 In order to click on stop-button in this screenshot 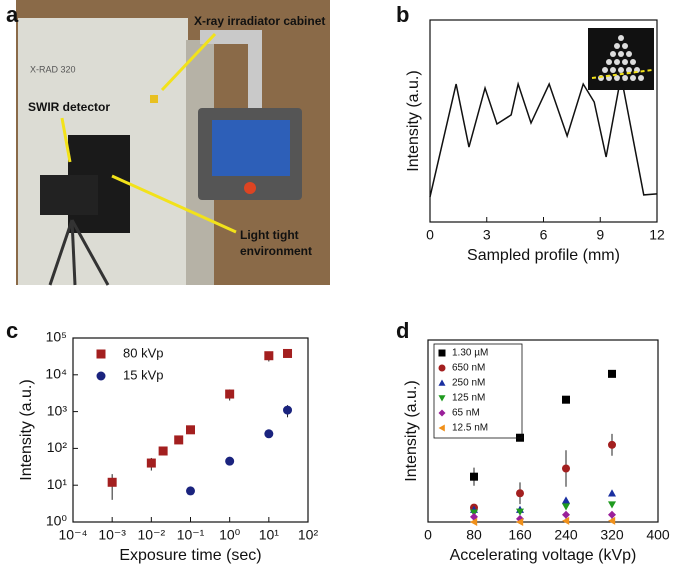, I will do `click(250, 188)`.